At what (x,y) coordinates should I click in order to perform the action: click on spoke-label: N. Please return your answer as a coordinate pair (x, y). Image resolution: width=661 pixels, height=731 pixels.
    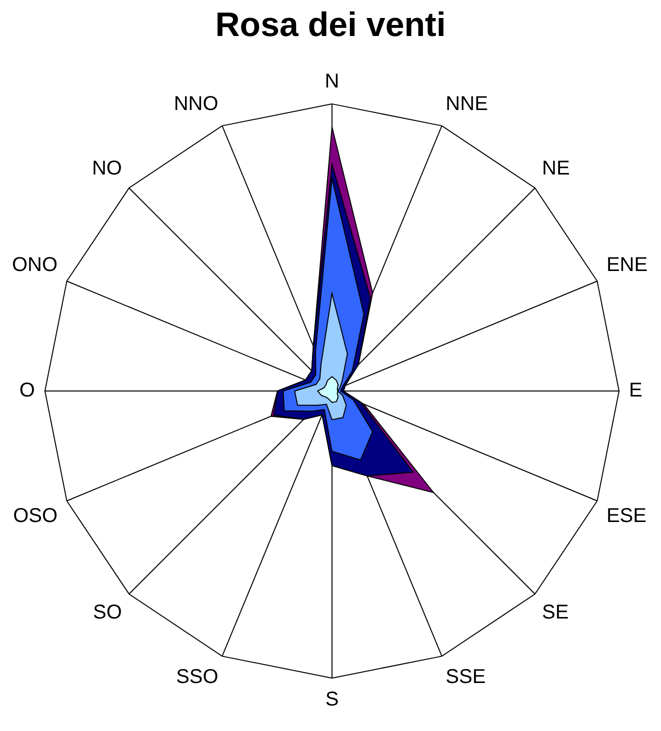
    Looking at the image, I should click on (332, 81).